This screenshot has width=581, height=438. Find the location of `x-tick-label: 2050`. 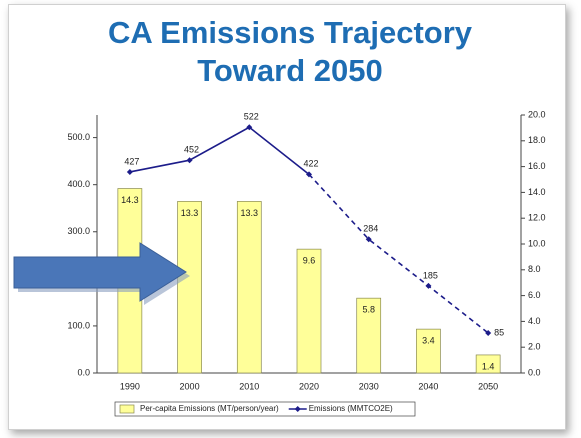

x-tick-label: 2050 is located at coordinates (488, 386).